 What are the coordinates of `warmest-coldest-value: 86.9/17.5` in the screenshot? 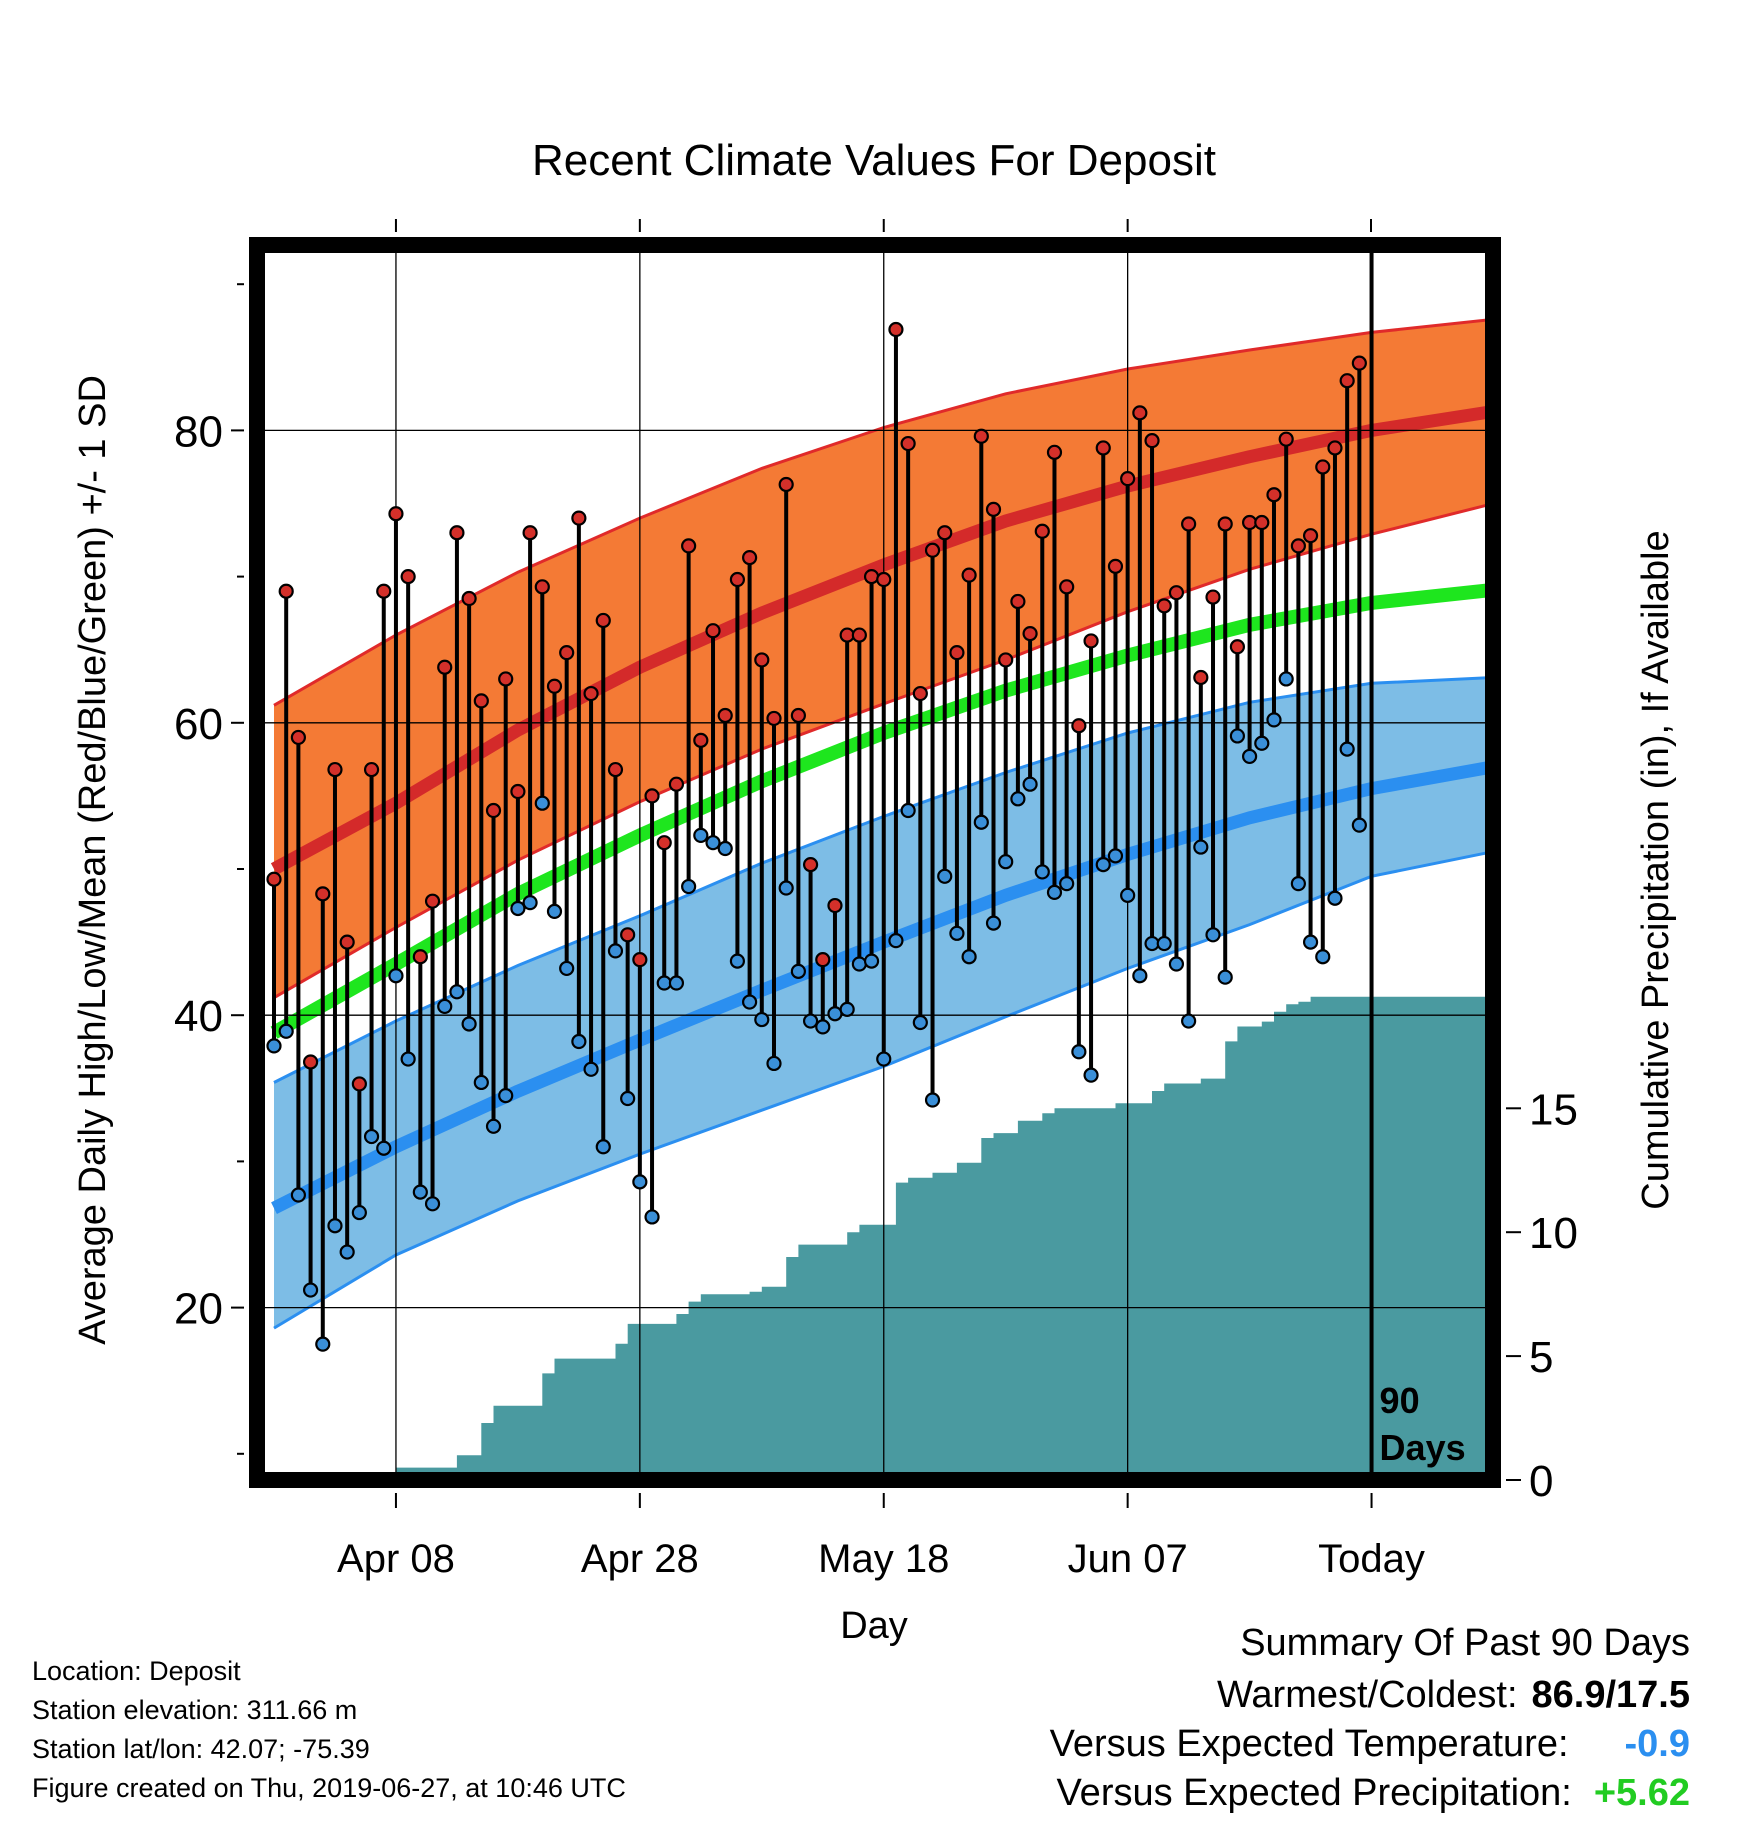 It's located at (1610, 1695).